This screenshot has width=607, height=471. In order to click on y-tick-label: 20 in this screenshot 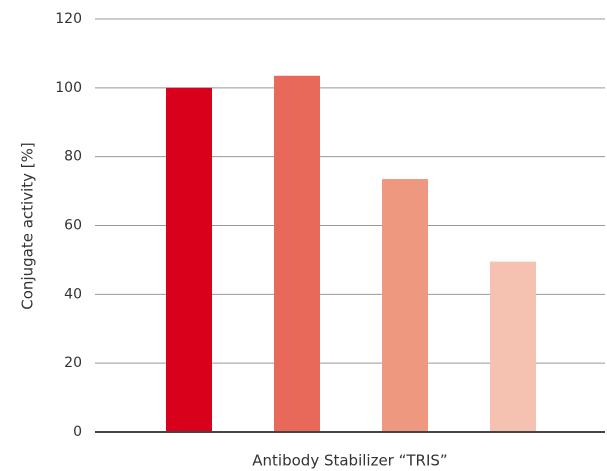, I will do `click(73, 363)`.